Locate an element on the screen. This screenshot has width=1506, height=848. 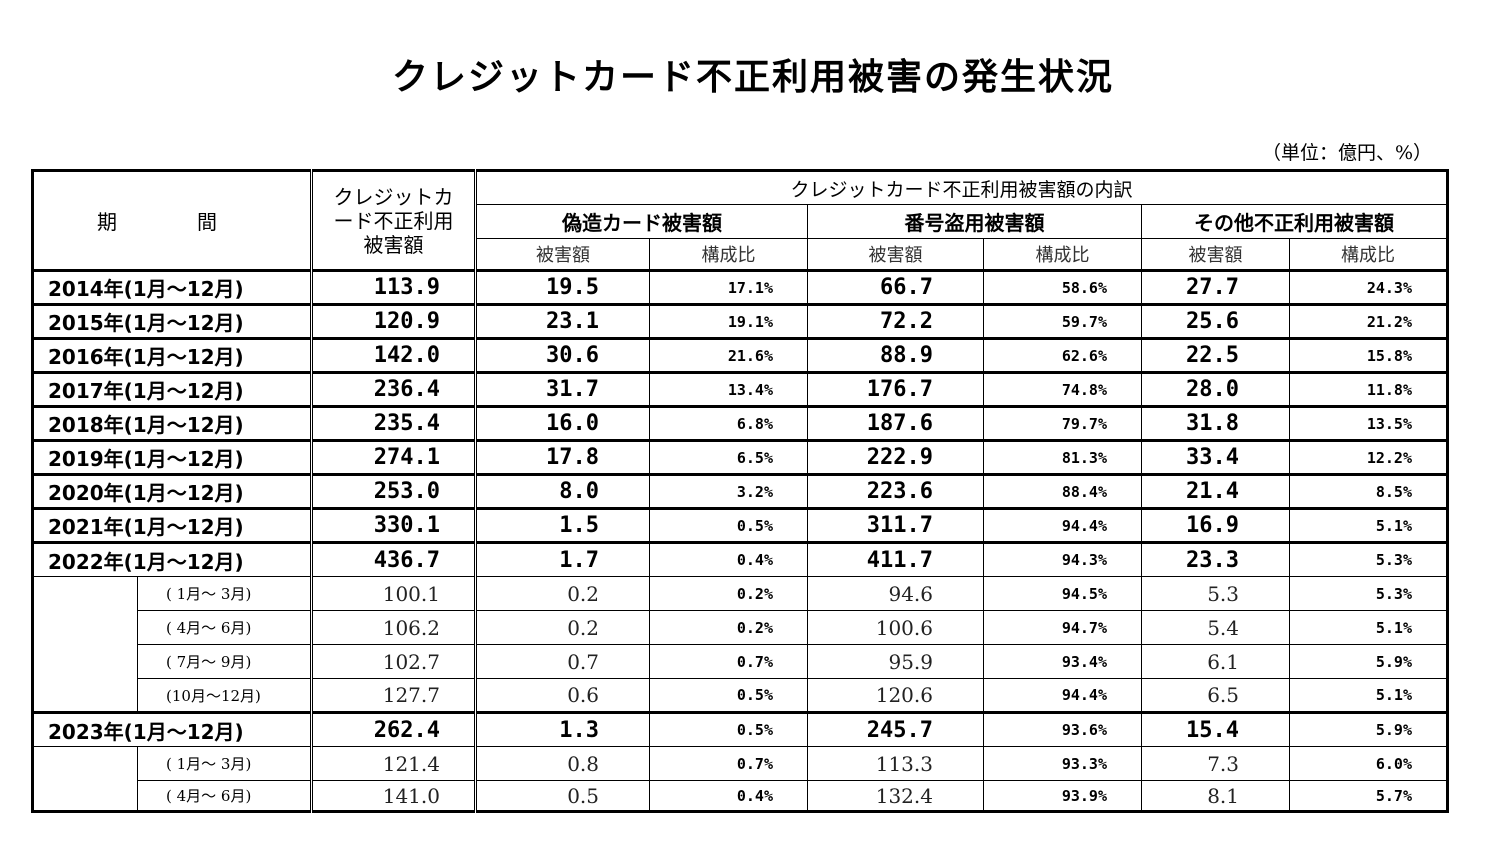
number-theft-amount-cell: 132.4 is located at coordinates (895, 796).